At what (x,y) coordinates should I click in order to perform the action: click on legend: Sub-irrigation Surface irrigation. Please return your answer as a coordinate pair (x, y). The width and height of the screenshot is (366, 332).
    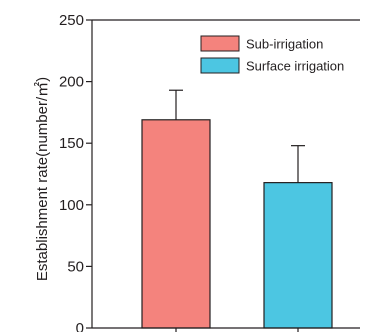
    Looking at the image, I should click on (272, 54).